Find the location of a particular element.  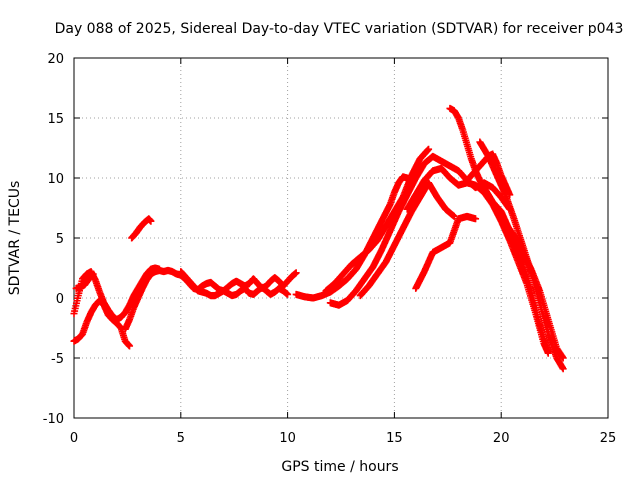

series-sat-p is located at coordinates (534, 291).